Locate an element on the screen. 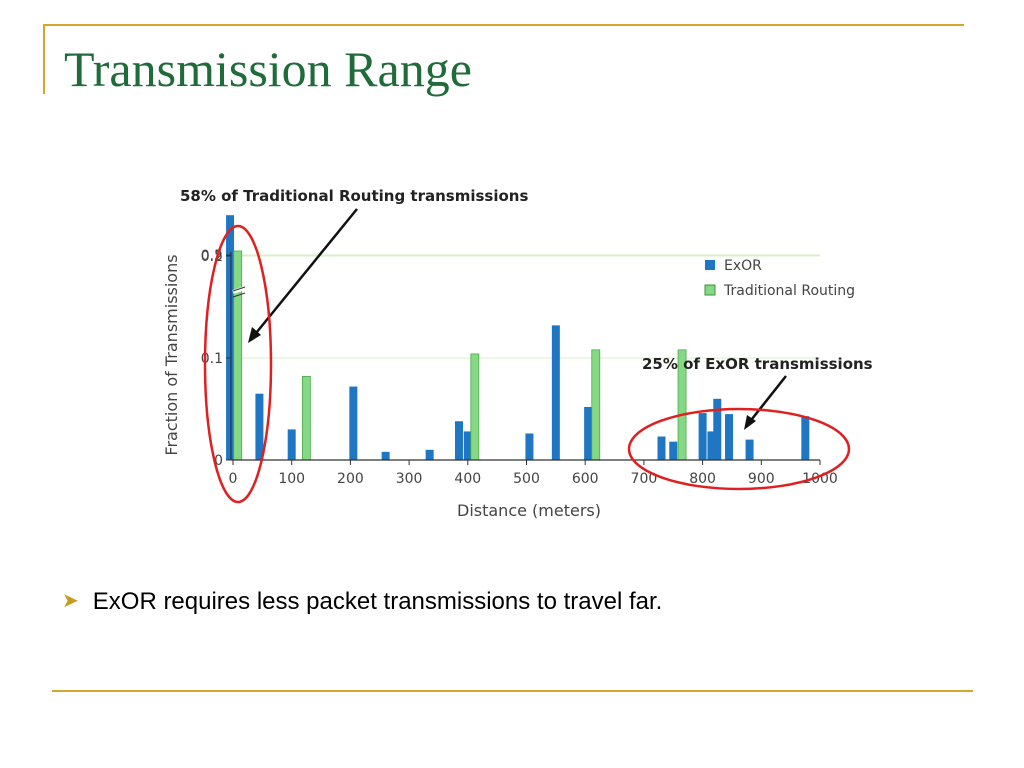 This screenshot has width=1024, height=768. x-tick-label: 900 is located at coordinates (761, 479).